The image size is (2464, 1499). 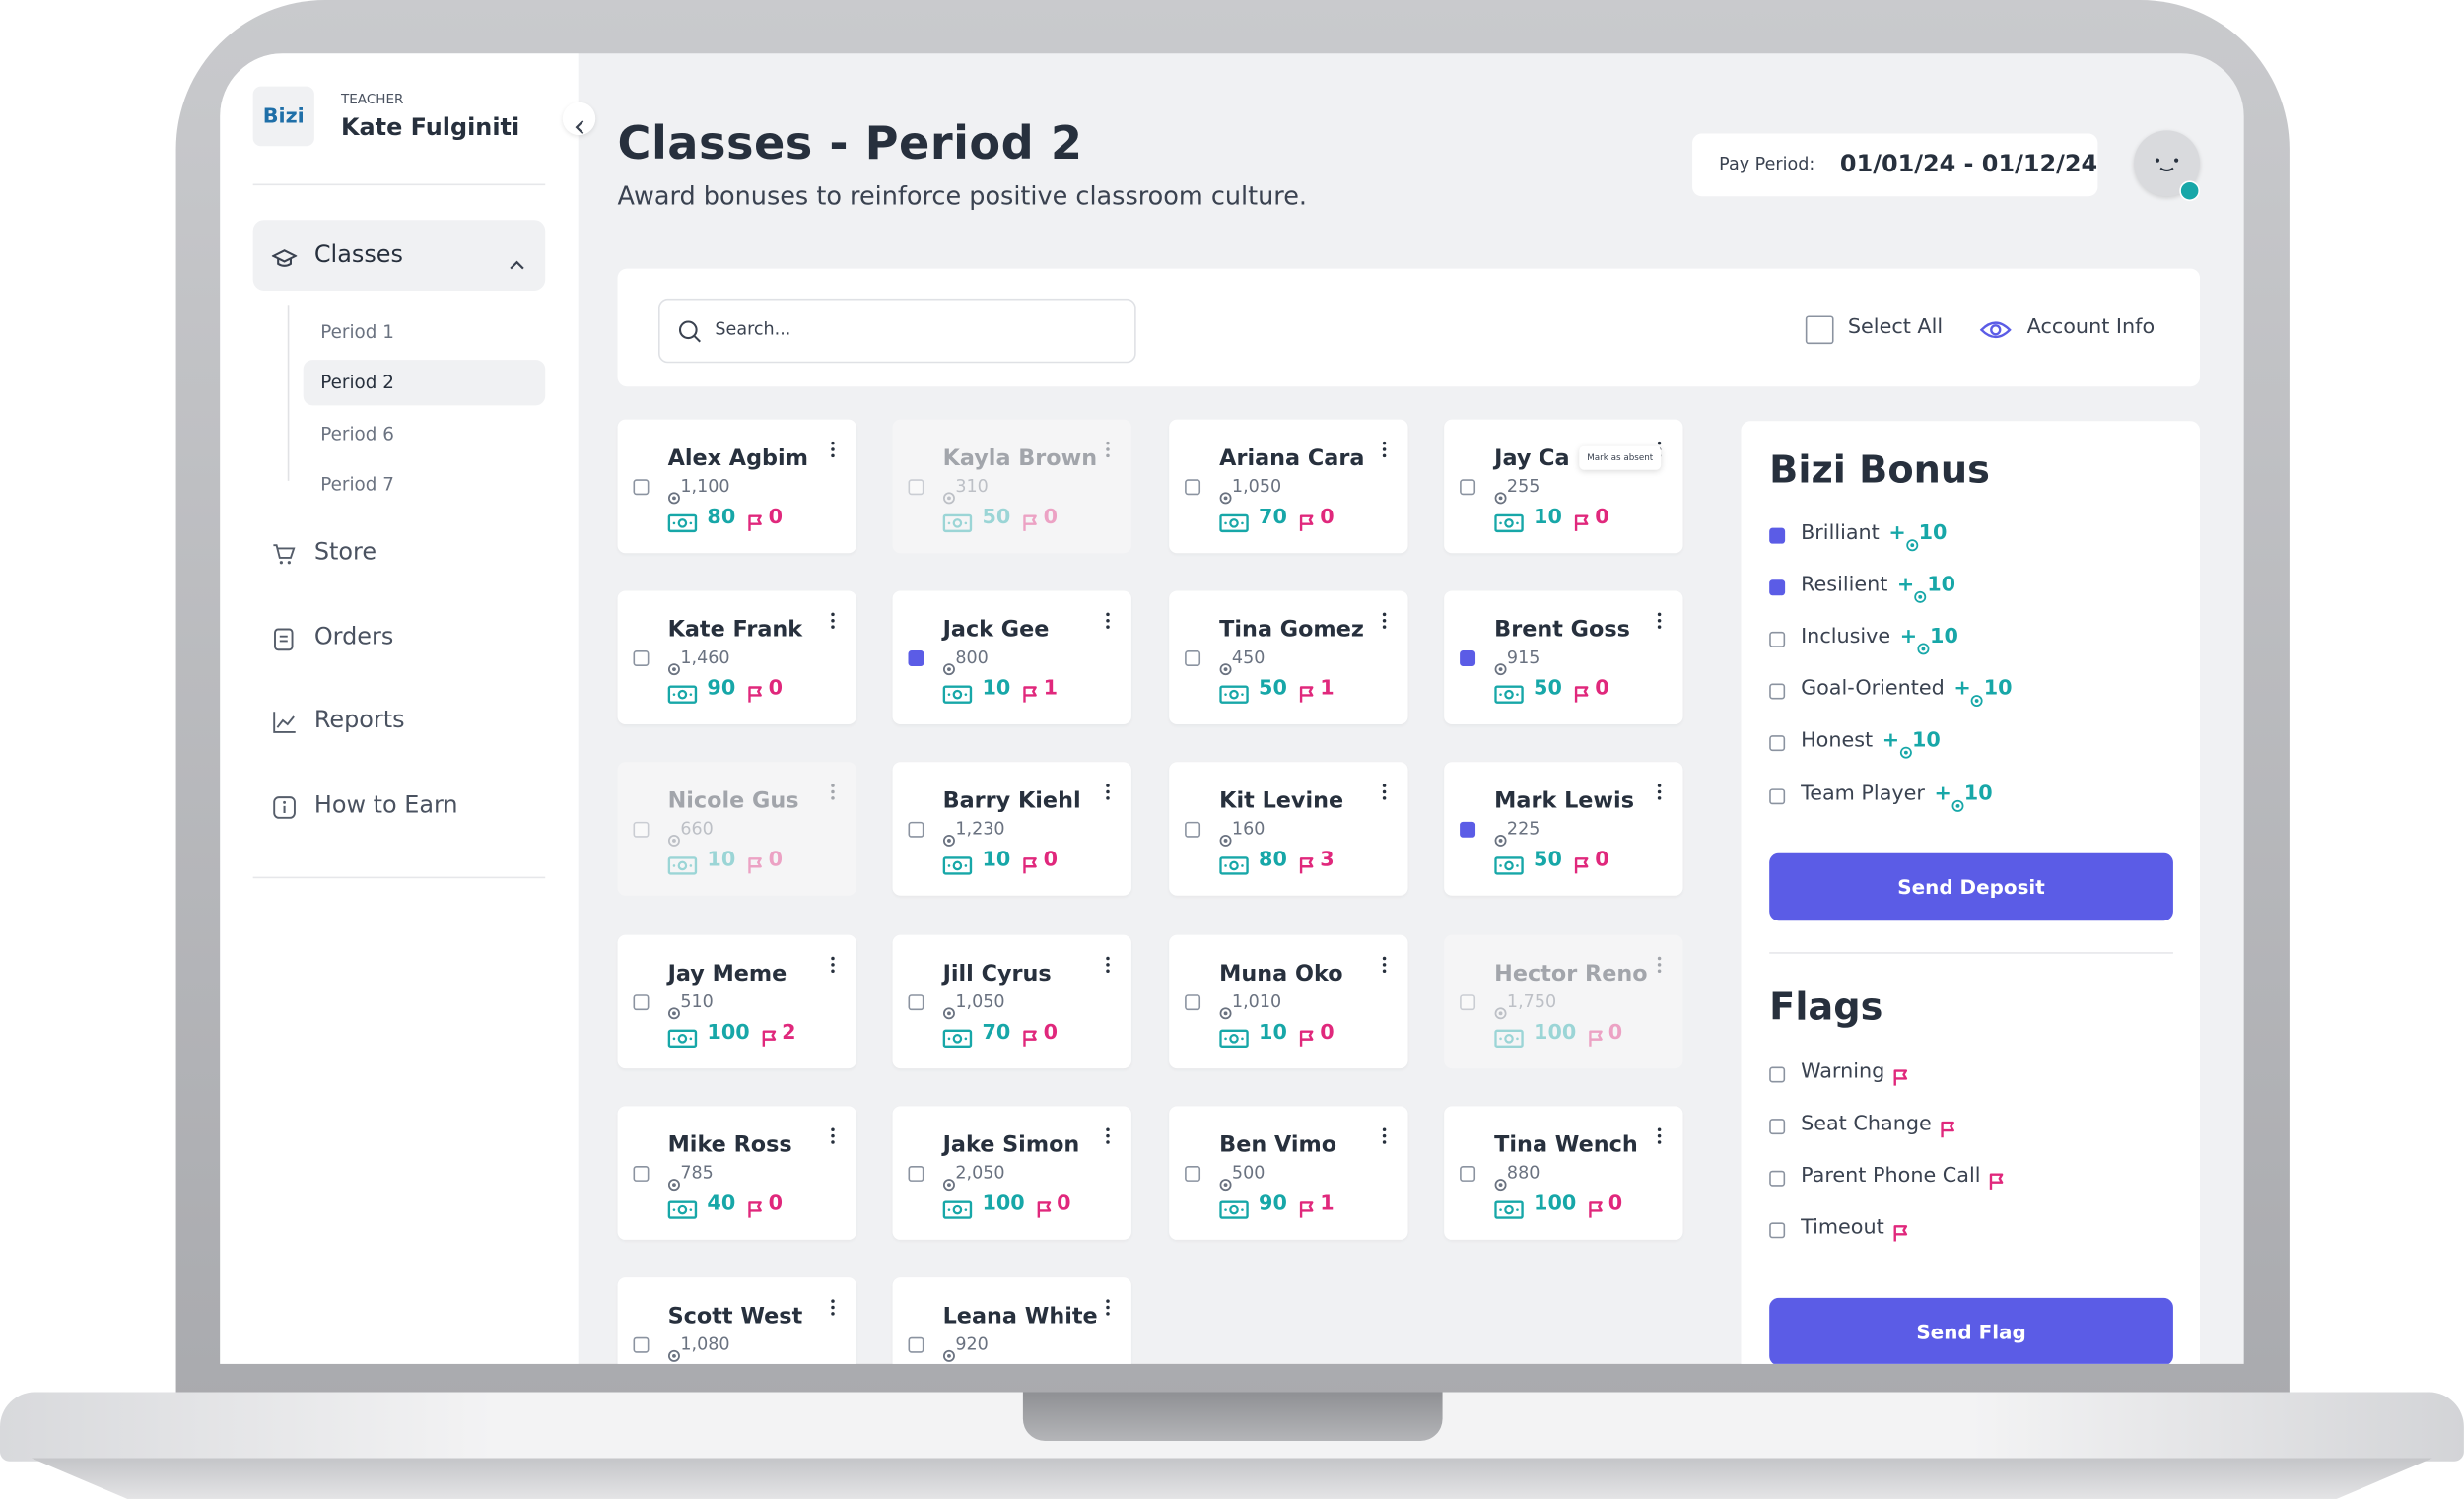 I want to click on student-card: Scott West 1,080, so click(x=736, y=1321).